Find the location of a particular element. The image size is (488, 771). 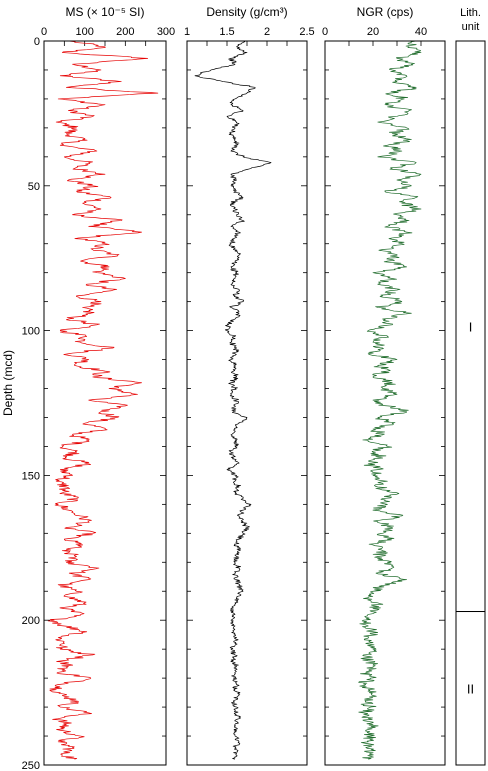

x-tick-label: 200 is located at coordinates (125, 32).